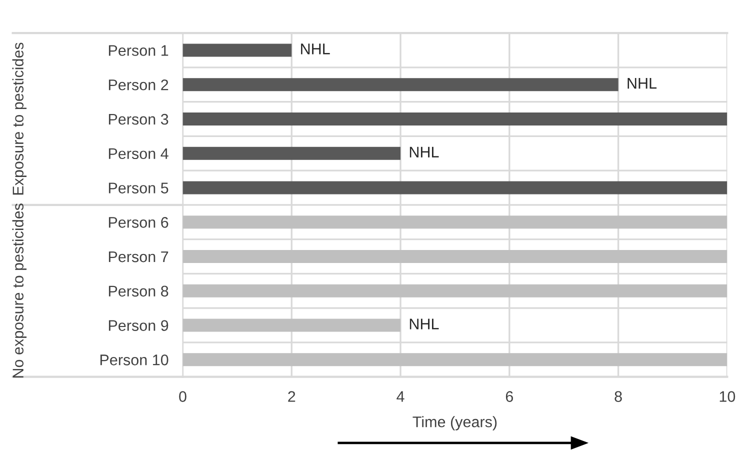  What do you see at coordinates (19, 118) in the screenshot?
I see `text: Exposure to pesticides` at bounding box center [19, 118].